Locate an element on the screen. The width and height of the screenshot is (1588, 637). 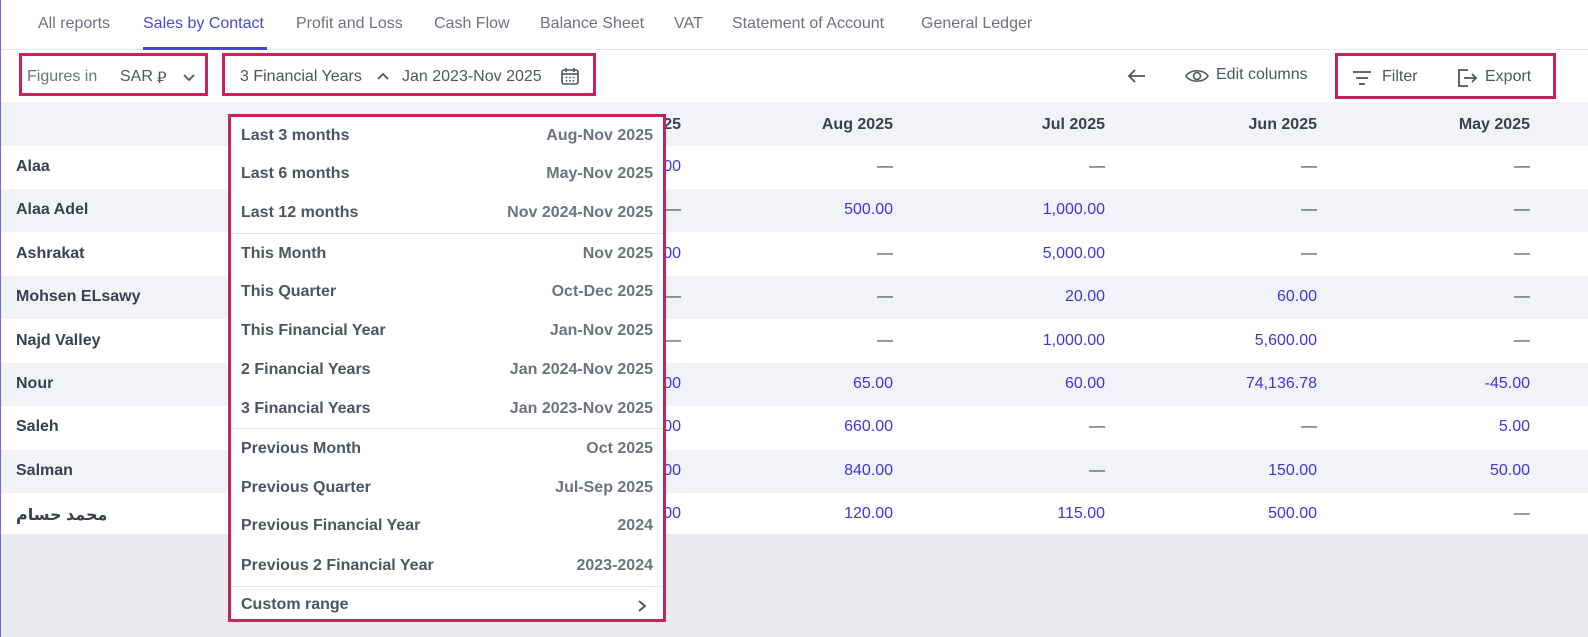
edit-columns-button: Edit columns is located at coordinates (1252, 76).